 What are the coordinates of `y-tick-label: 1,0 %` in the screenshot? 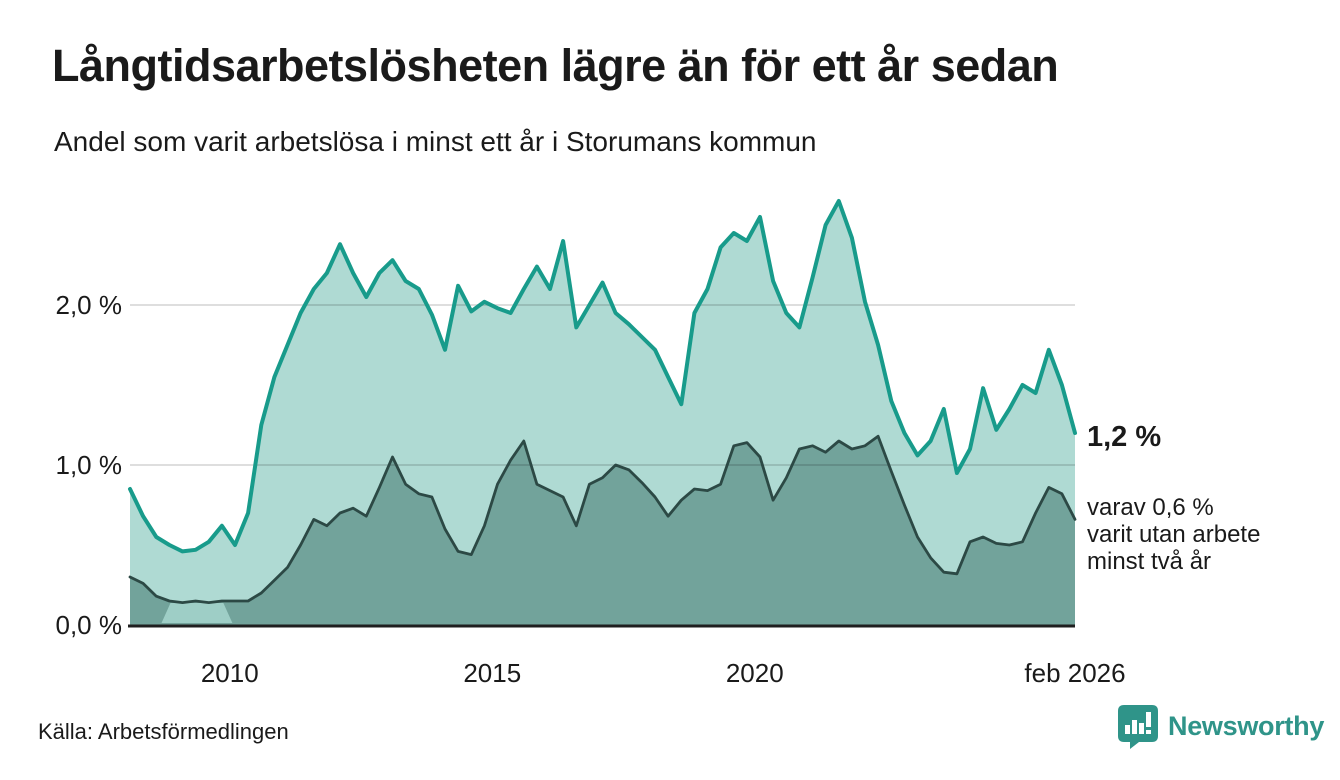 It's located at (89, 465).